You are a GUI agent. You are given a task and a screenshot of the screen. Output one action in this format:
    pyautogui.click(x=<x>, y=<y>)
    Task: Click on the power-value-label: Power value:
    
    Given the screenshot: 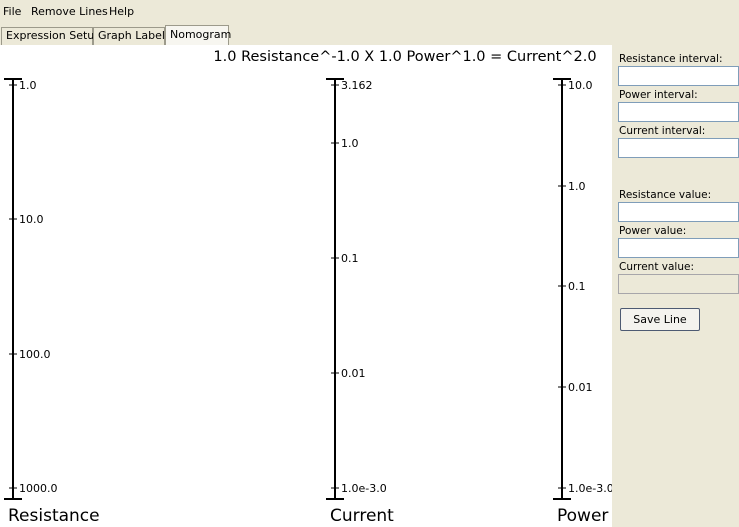 What is the action you would take?
    pyautogui.click(x=653, y=231)
    